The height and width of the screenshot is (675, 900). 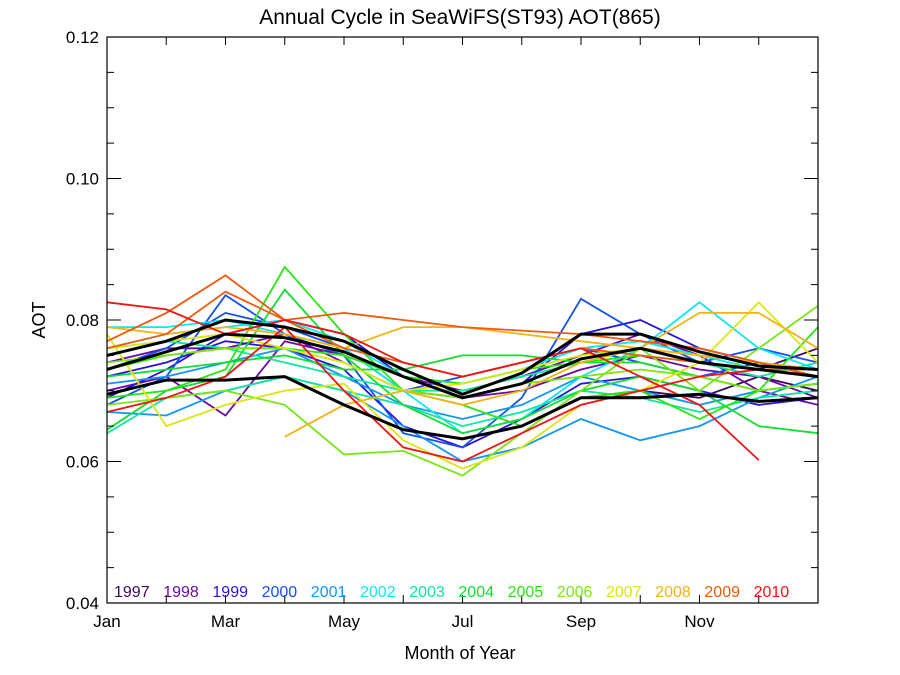 I want to click on legend-item-1998: 1998, so click(x=181, y=592).